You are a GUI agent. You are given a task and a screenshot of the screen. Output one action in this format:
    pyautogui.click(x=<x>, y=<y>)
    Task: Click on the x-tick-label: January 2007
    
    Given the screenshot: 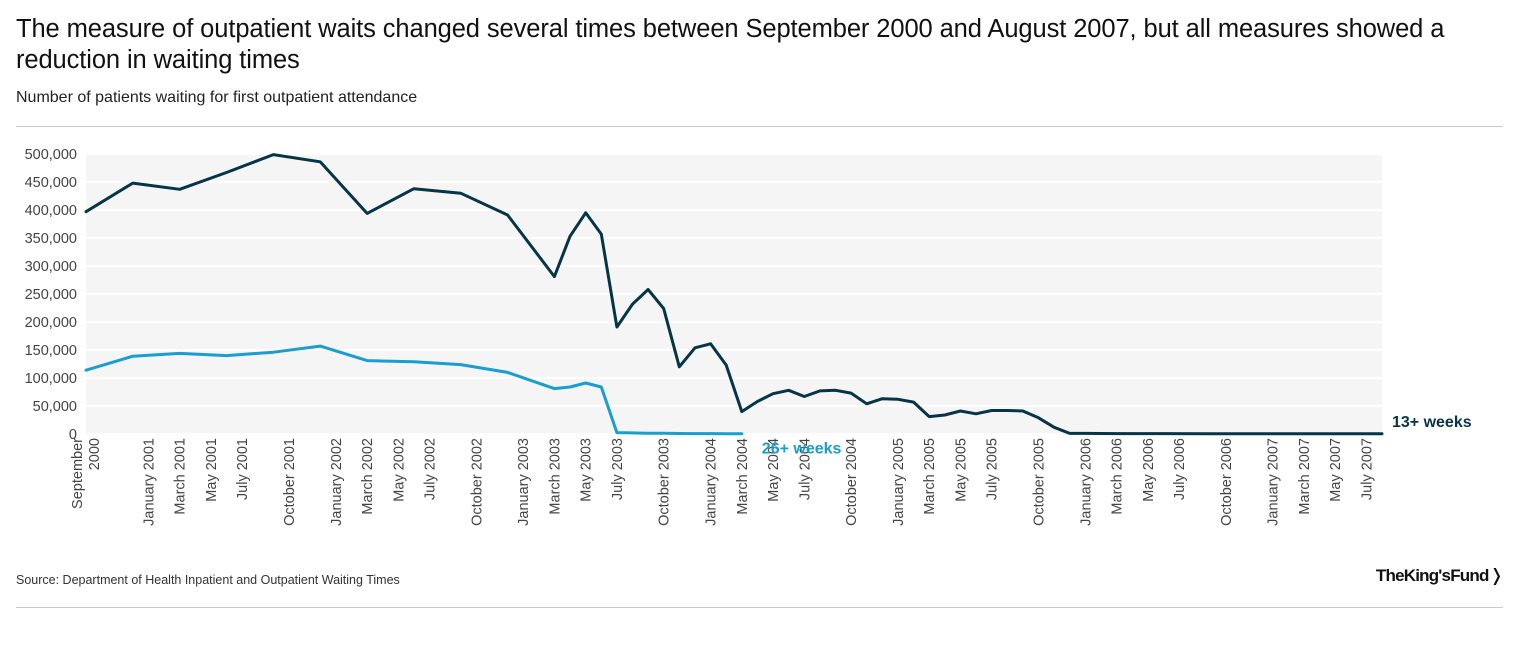 What is the action you would take?
    pyautogui.click(x=1274, y=482)
    